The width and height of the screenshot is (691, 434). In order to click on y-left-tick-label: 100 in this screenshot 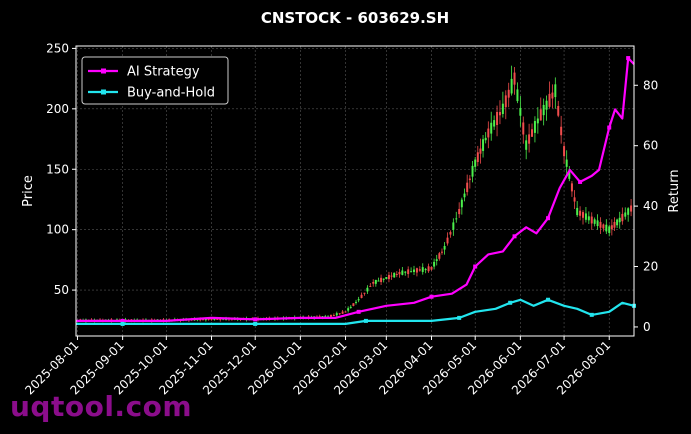, I will do `click(57, 230)`.